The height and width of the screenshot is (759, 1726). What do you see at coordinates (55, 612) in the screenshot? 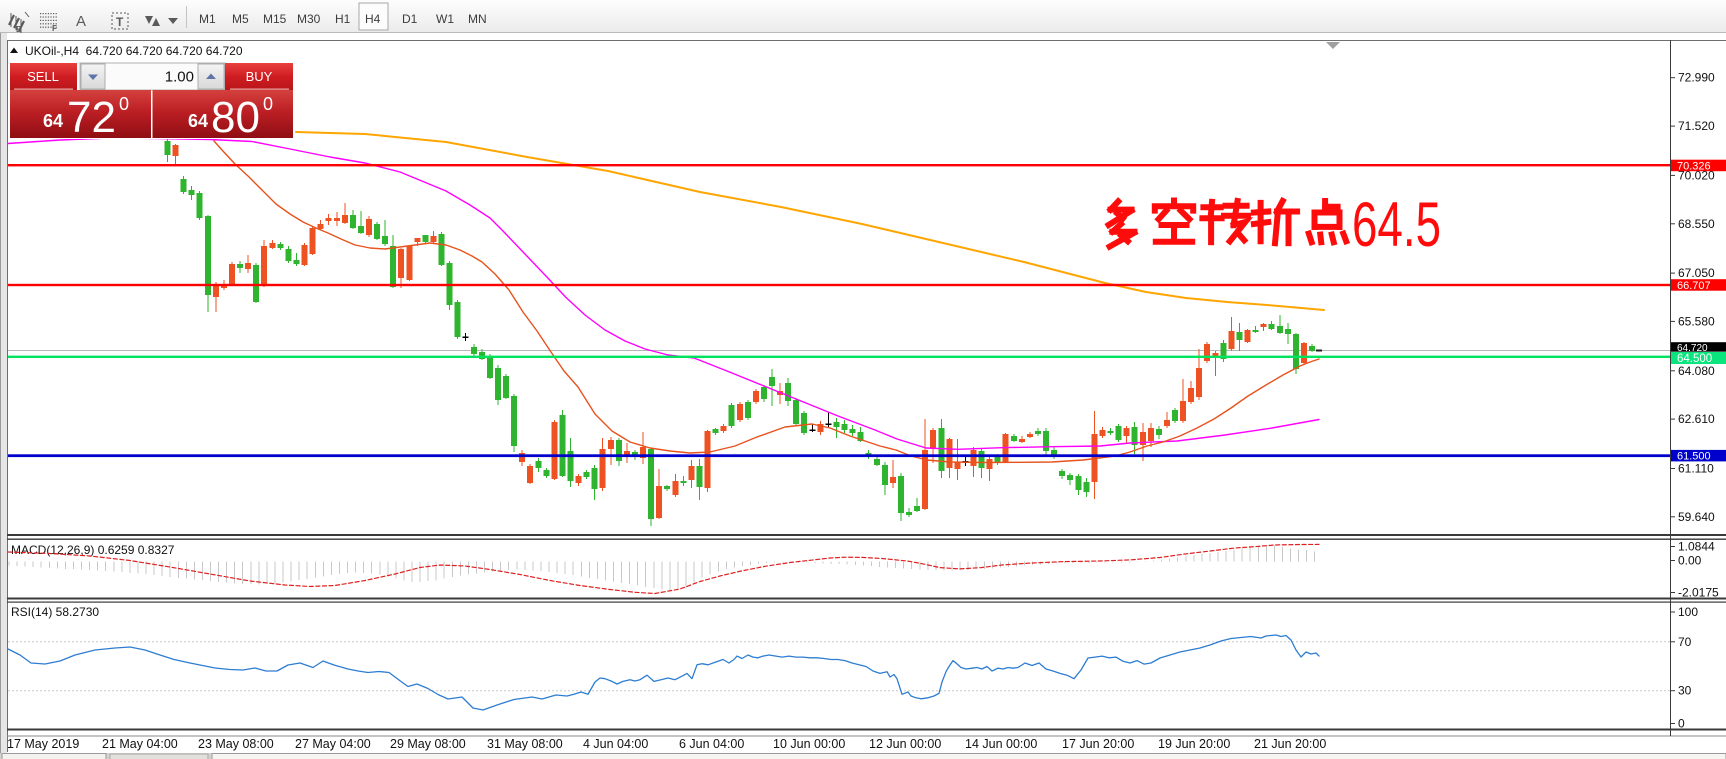
I see `svg-text: RSI(14) 58.2730` at bounding box center [55, 612].